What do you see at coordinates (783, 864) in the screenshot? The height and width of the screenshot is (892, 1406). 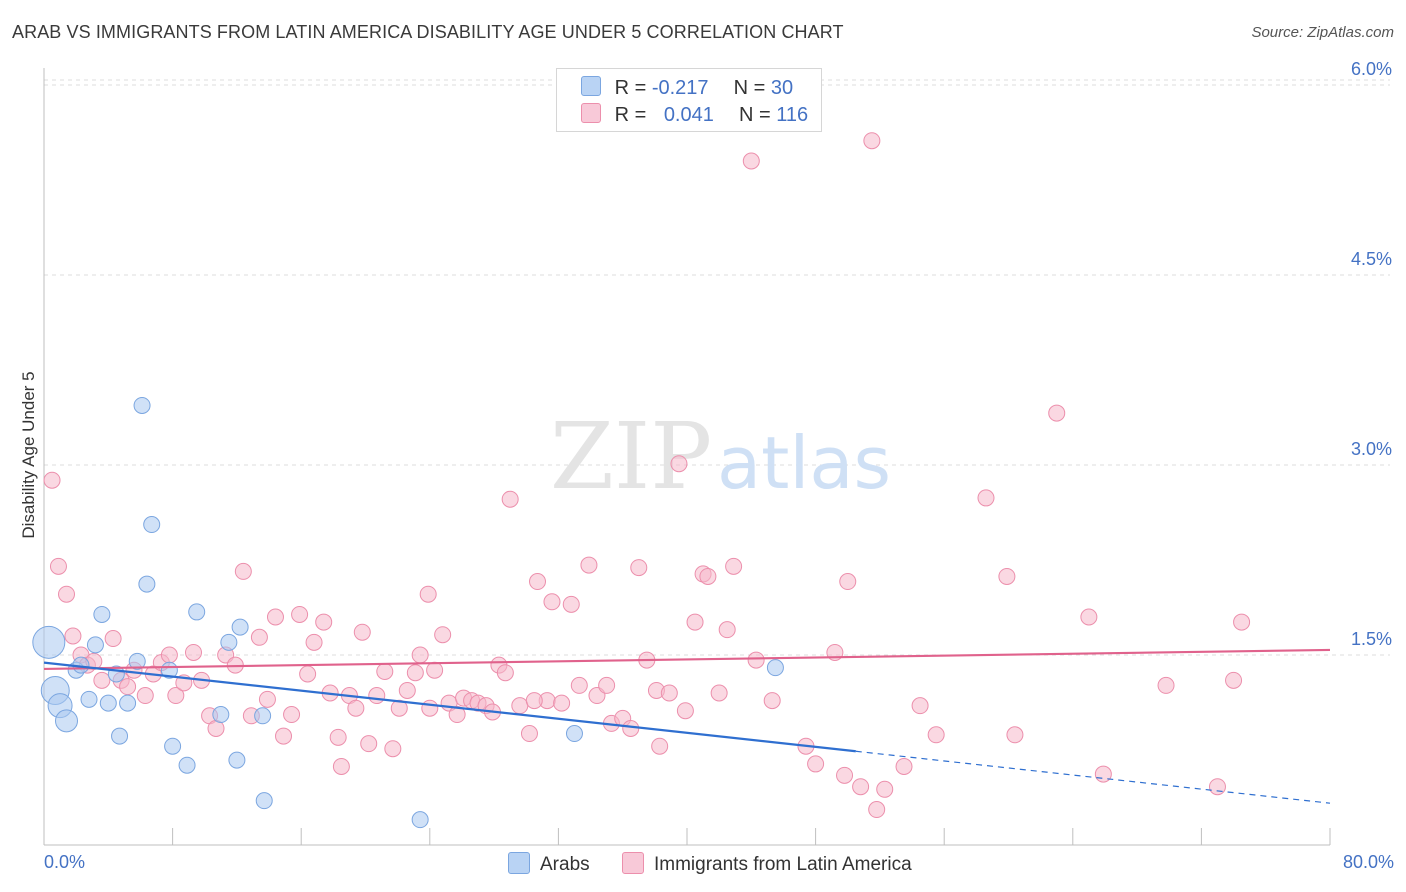 I see `series-latin-label: Immigrants from Latin America` at bounding box center [783, 864].